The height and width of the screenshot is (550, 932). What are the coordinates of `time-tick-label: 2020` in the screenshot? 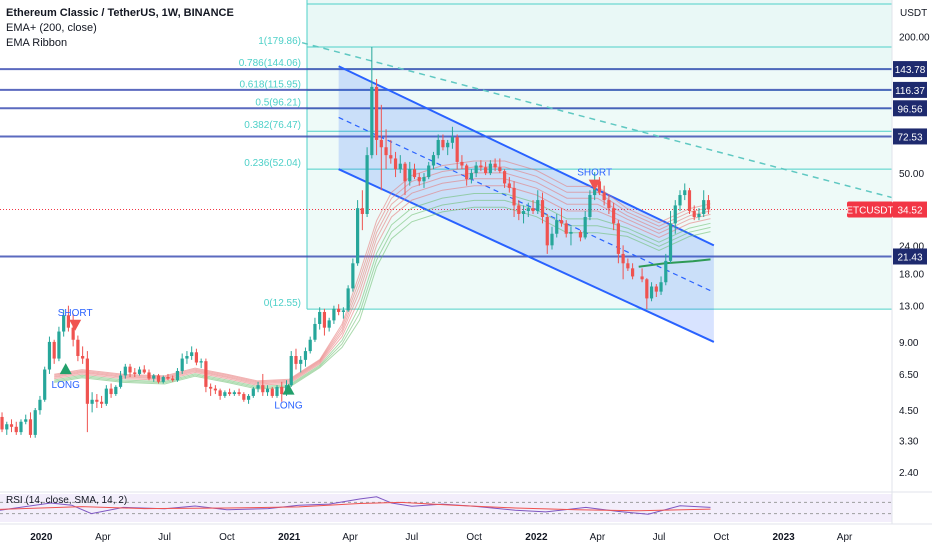 It's located at (41, 537).